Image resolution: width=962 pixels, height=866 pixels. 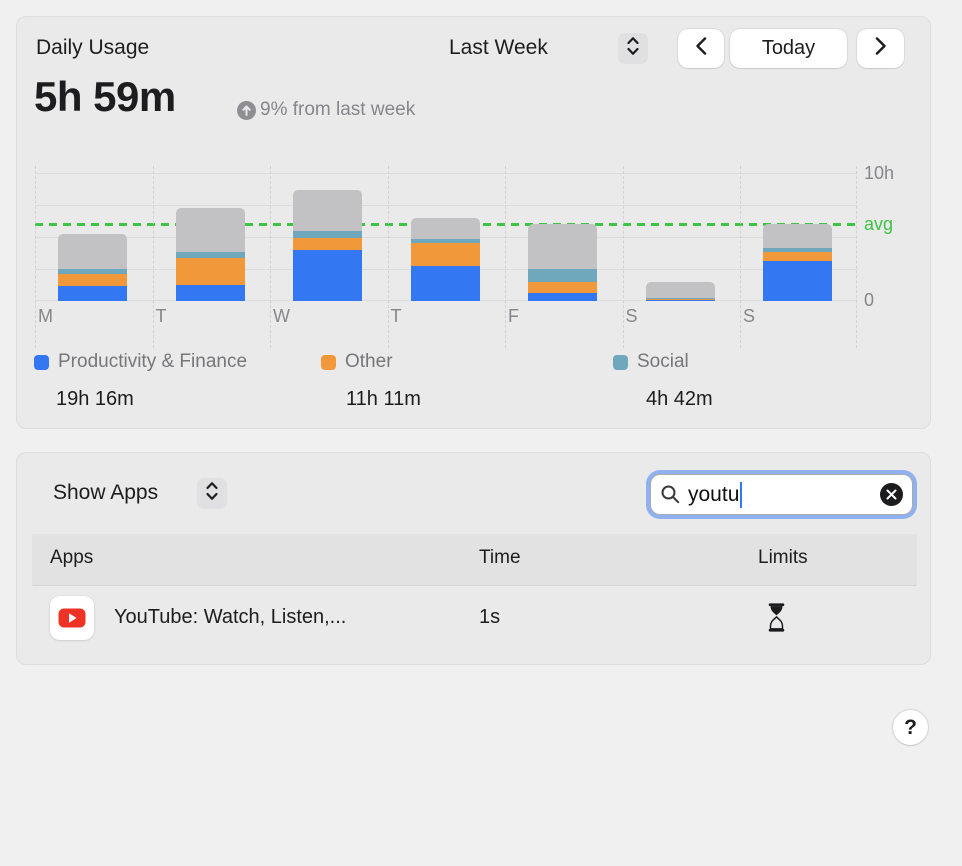 I want to click on table-header, so click(x=474, y=560).